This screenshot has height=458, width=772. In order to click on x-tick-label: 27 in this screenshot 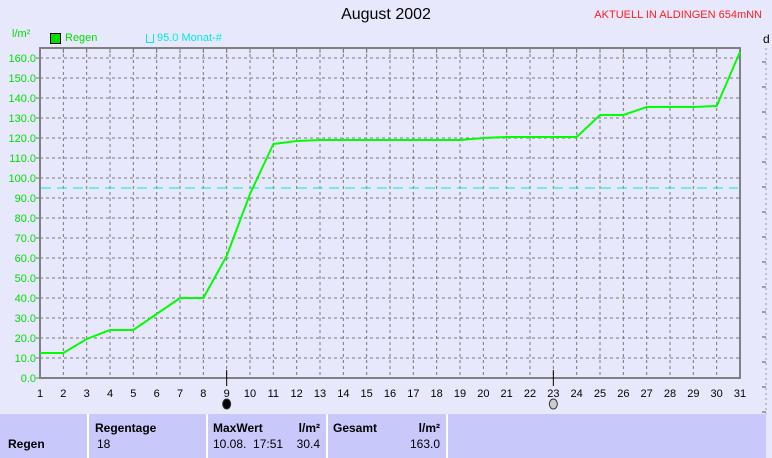, I will do `click(647, 394)`.